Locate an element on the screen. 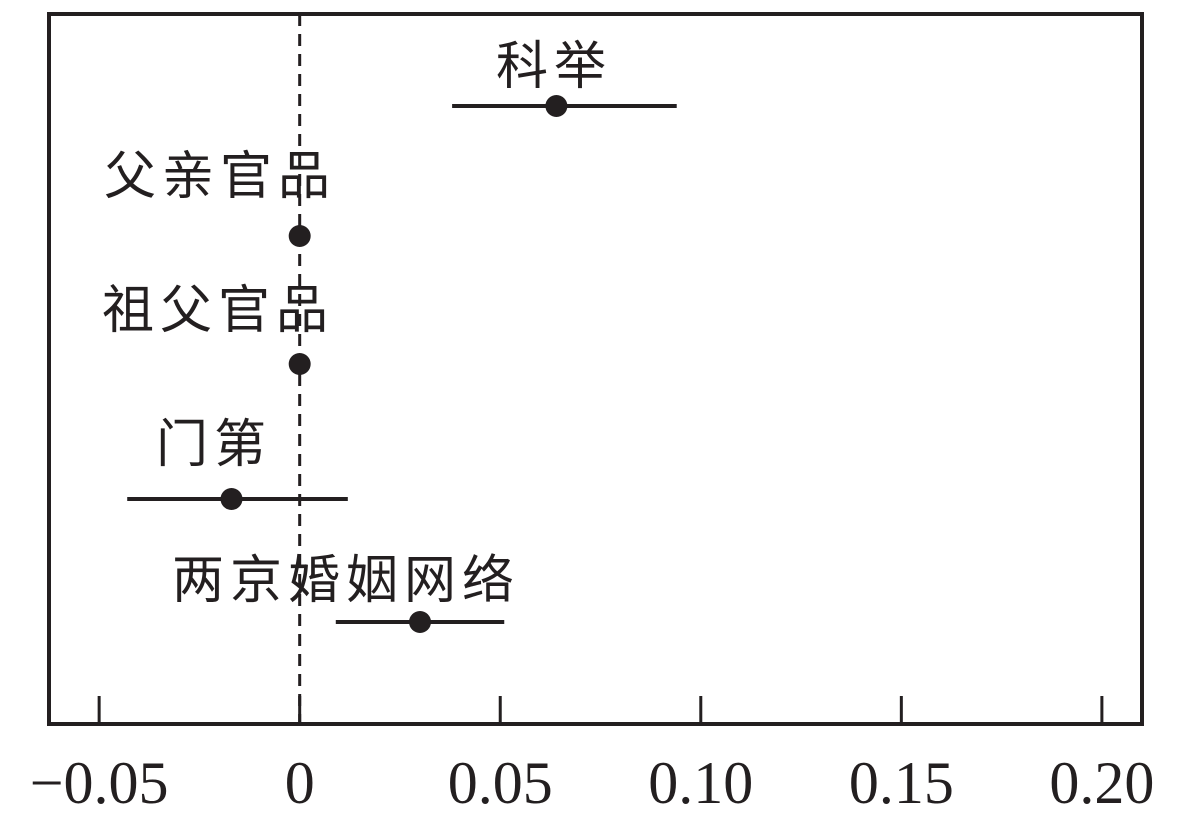 Image resolution: width=1190 pixels, height=822 pixels. estimate-row: 科举 is located at coordinates (564, 77).